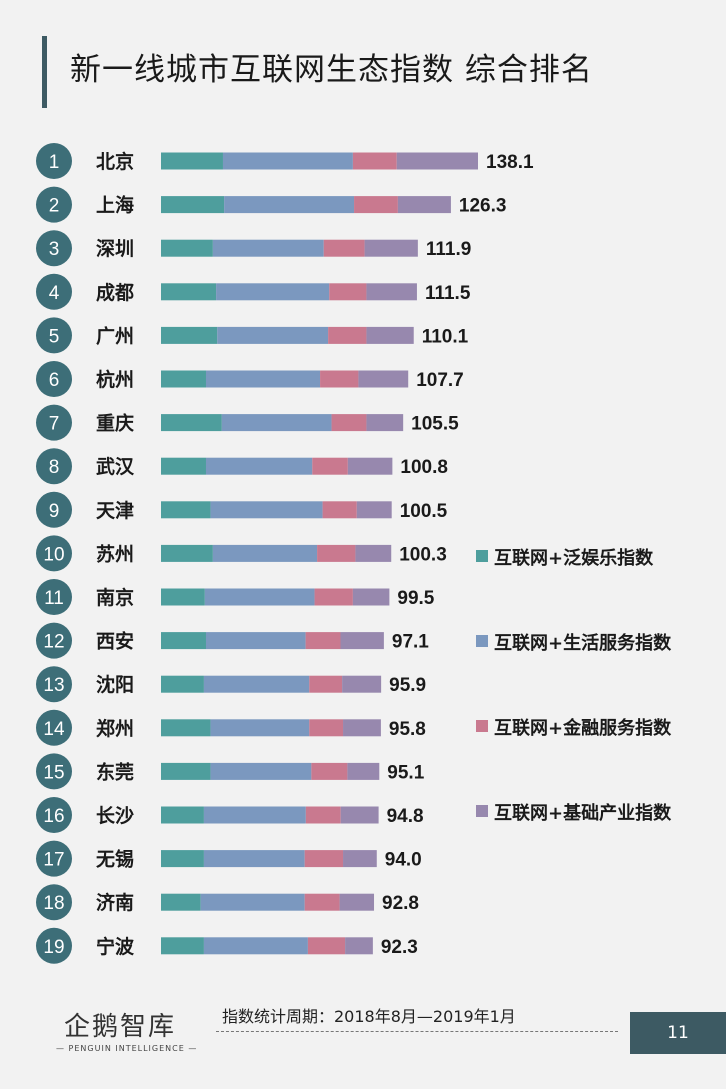 The width and height of the screenshot is (726, 1089). Describe the element at coordinates (445, 336) in the screenshot. I see `total-value-label: 110.1` at that location.